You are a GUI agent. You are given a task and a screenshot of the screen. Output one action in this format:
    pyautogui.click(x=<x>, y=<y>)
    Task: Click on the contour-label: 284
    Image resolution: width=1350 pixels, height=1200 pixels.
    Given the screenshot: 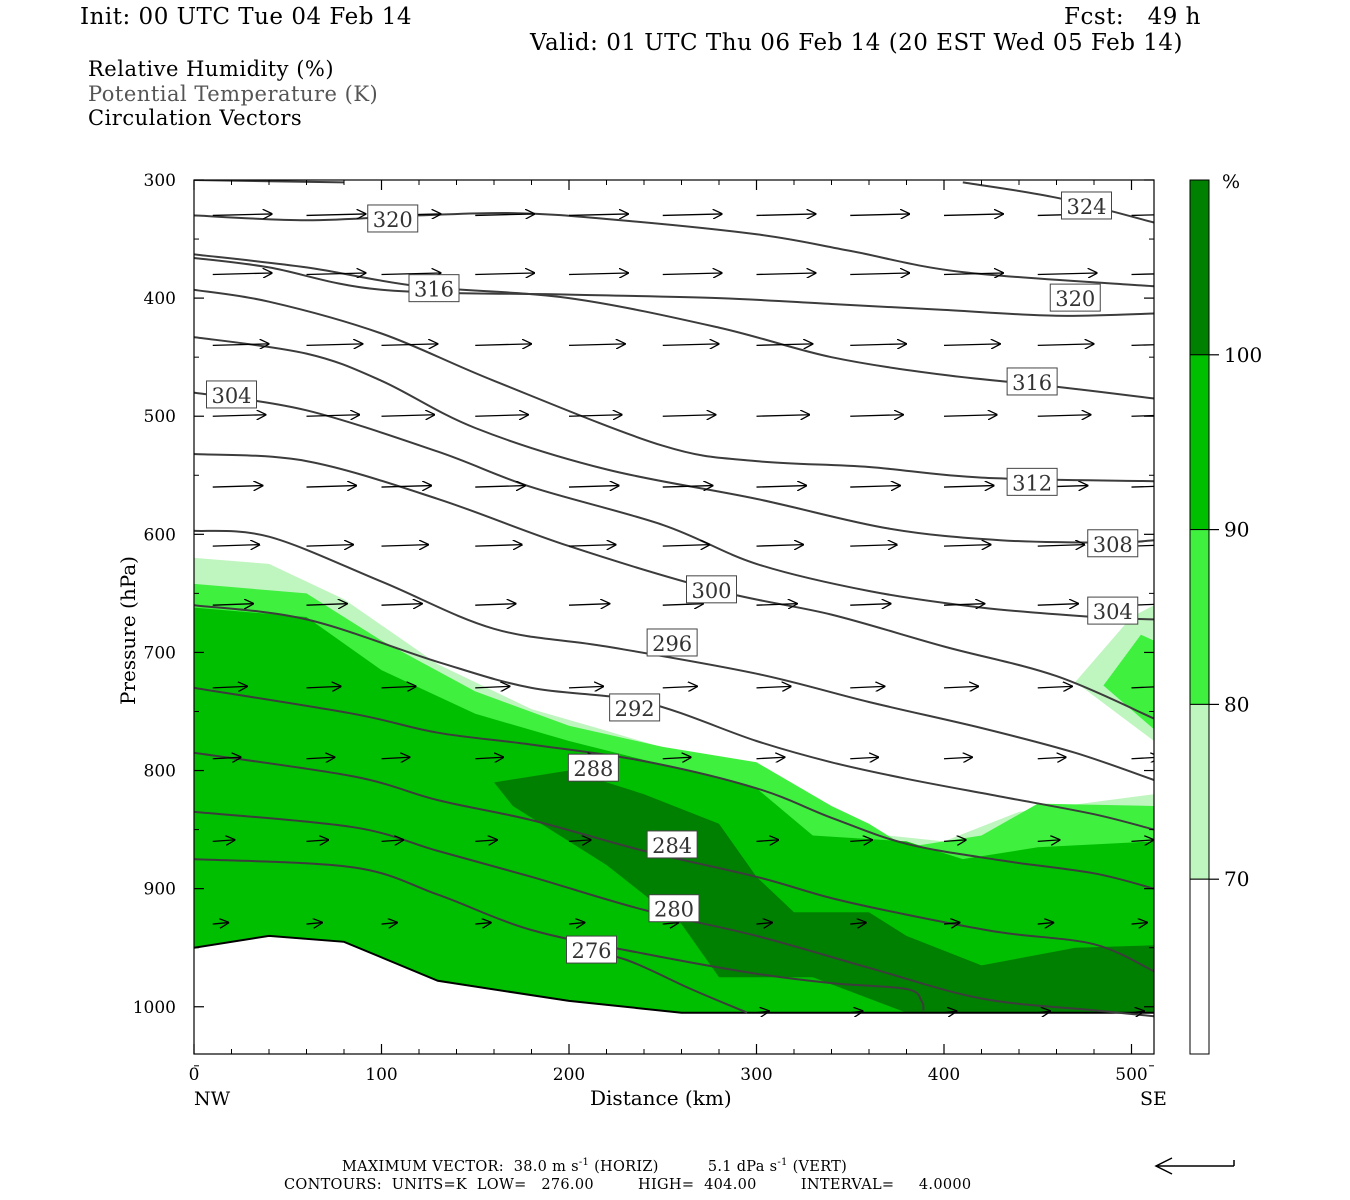 What is the action you would take?
    pyautogui.click(x=672, y=846)
    